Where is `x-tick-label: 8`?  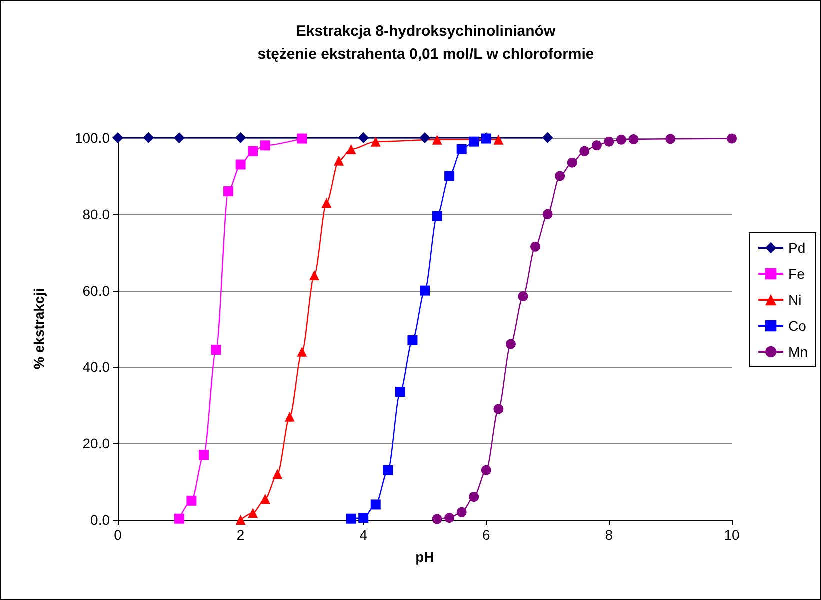 x-tick-label: 8 is located at coordinates (609, 535).